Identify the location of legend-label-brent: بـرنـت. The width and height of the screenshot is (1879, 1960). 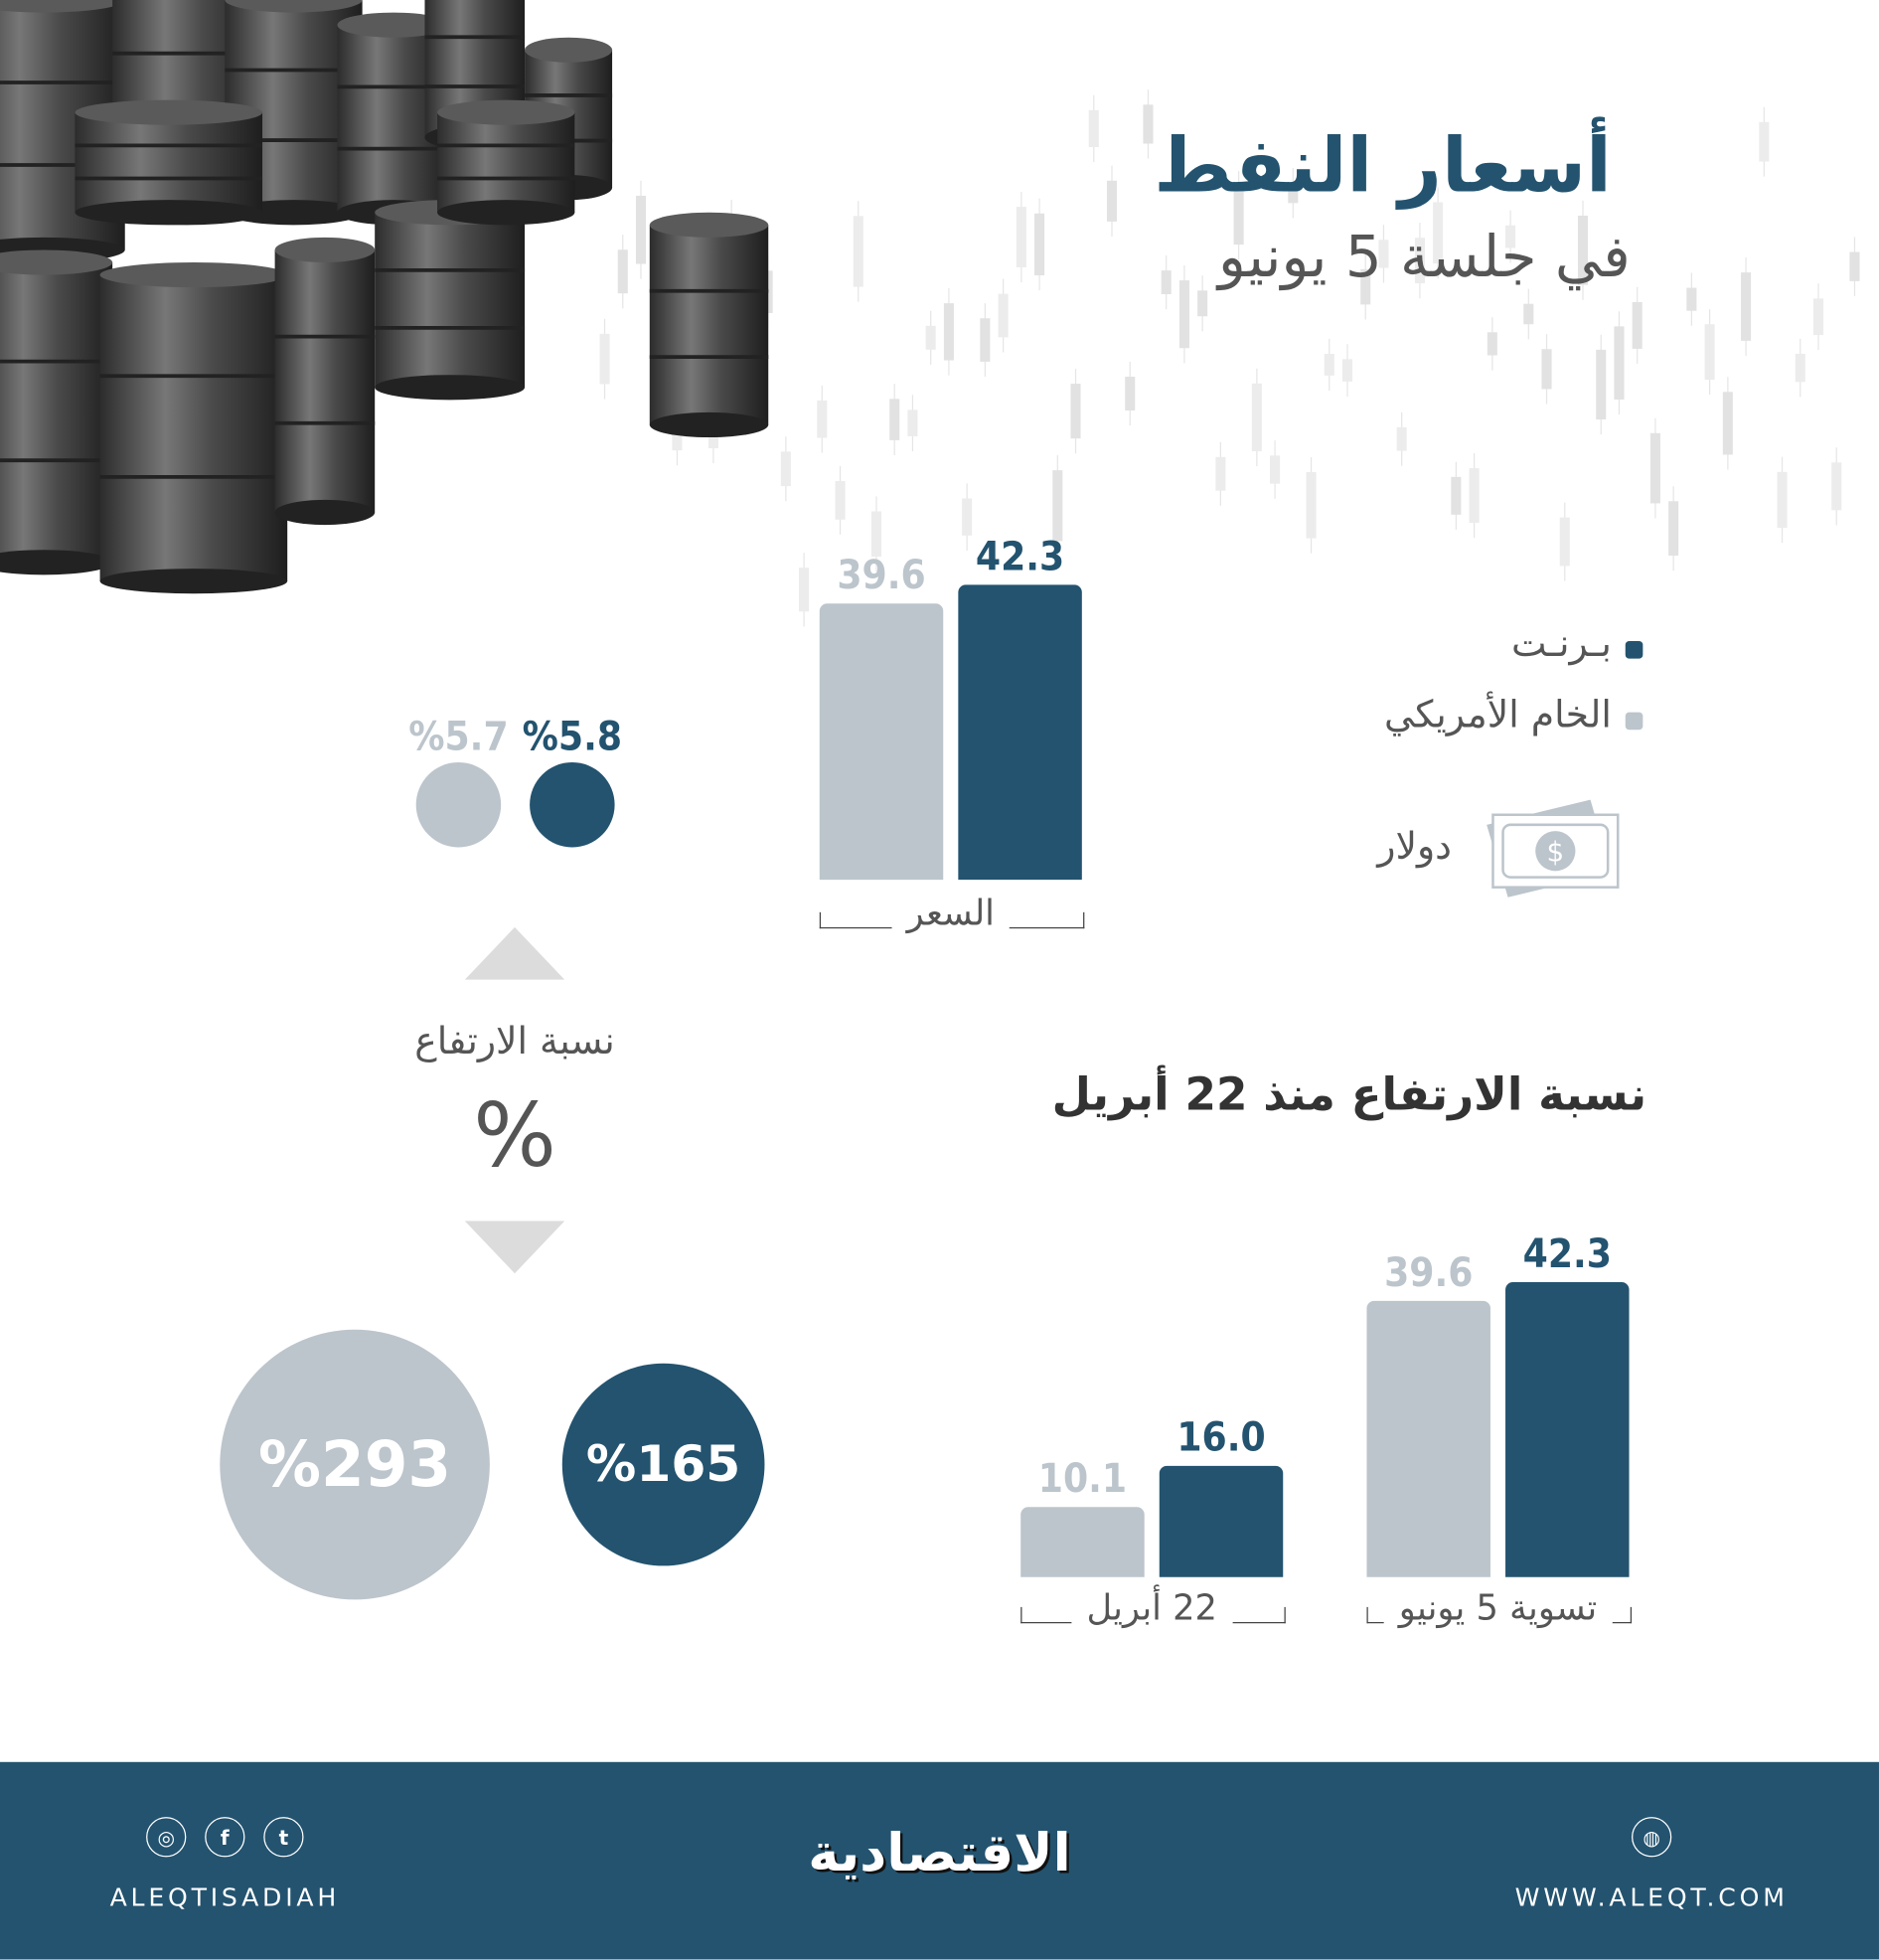
(1561, 644).